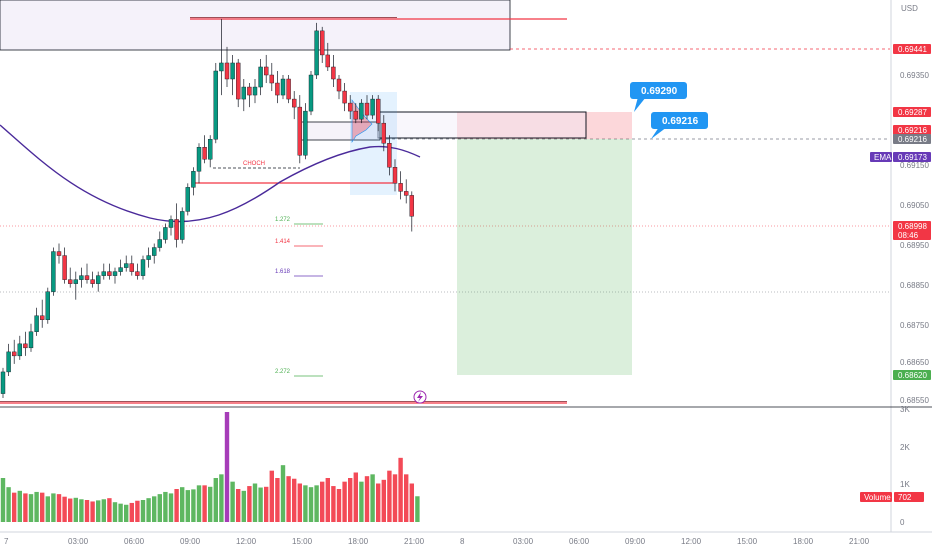  What do you see at coordinates (210, 173) in the screenshot?
I see `ema-line` at bounding box center [210, 173].